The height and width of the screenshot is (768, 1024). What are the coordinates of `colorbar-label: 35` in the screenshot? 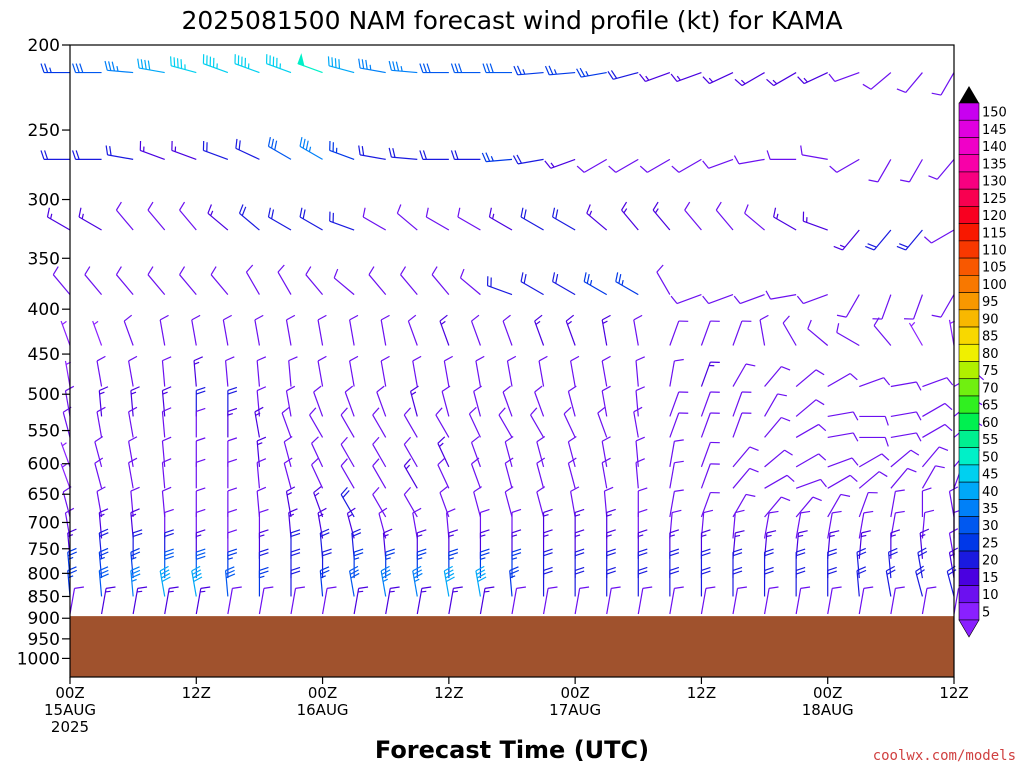 It's located at (990, 509).